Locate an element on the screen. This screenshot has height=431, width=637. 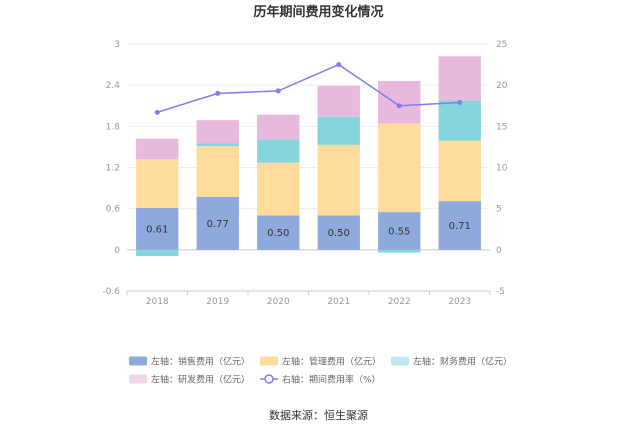
y-right-tick-label: 5 is located at coordinates (499, 210).